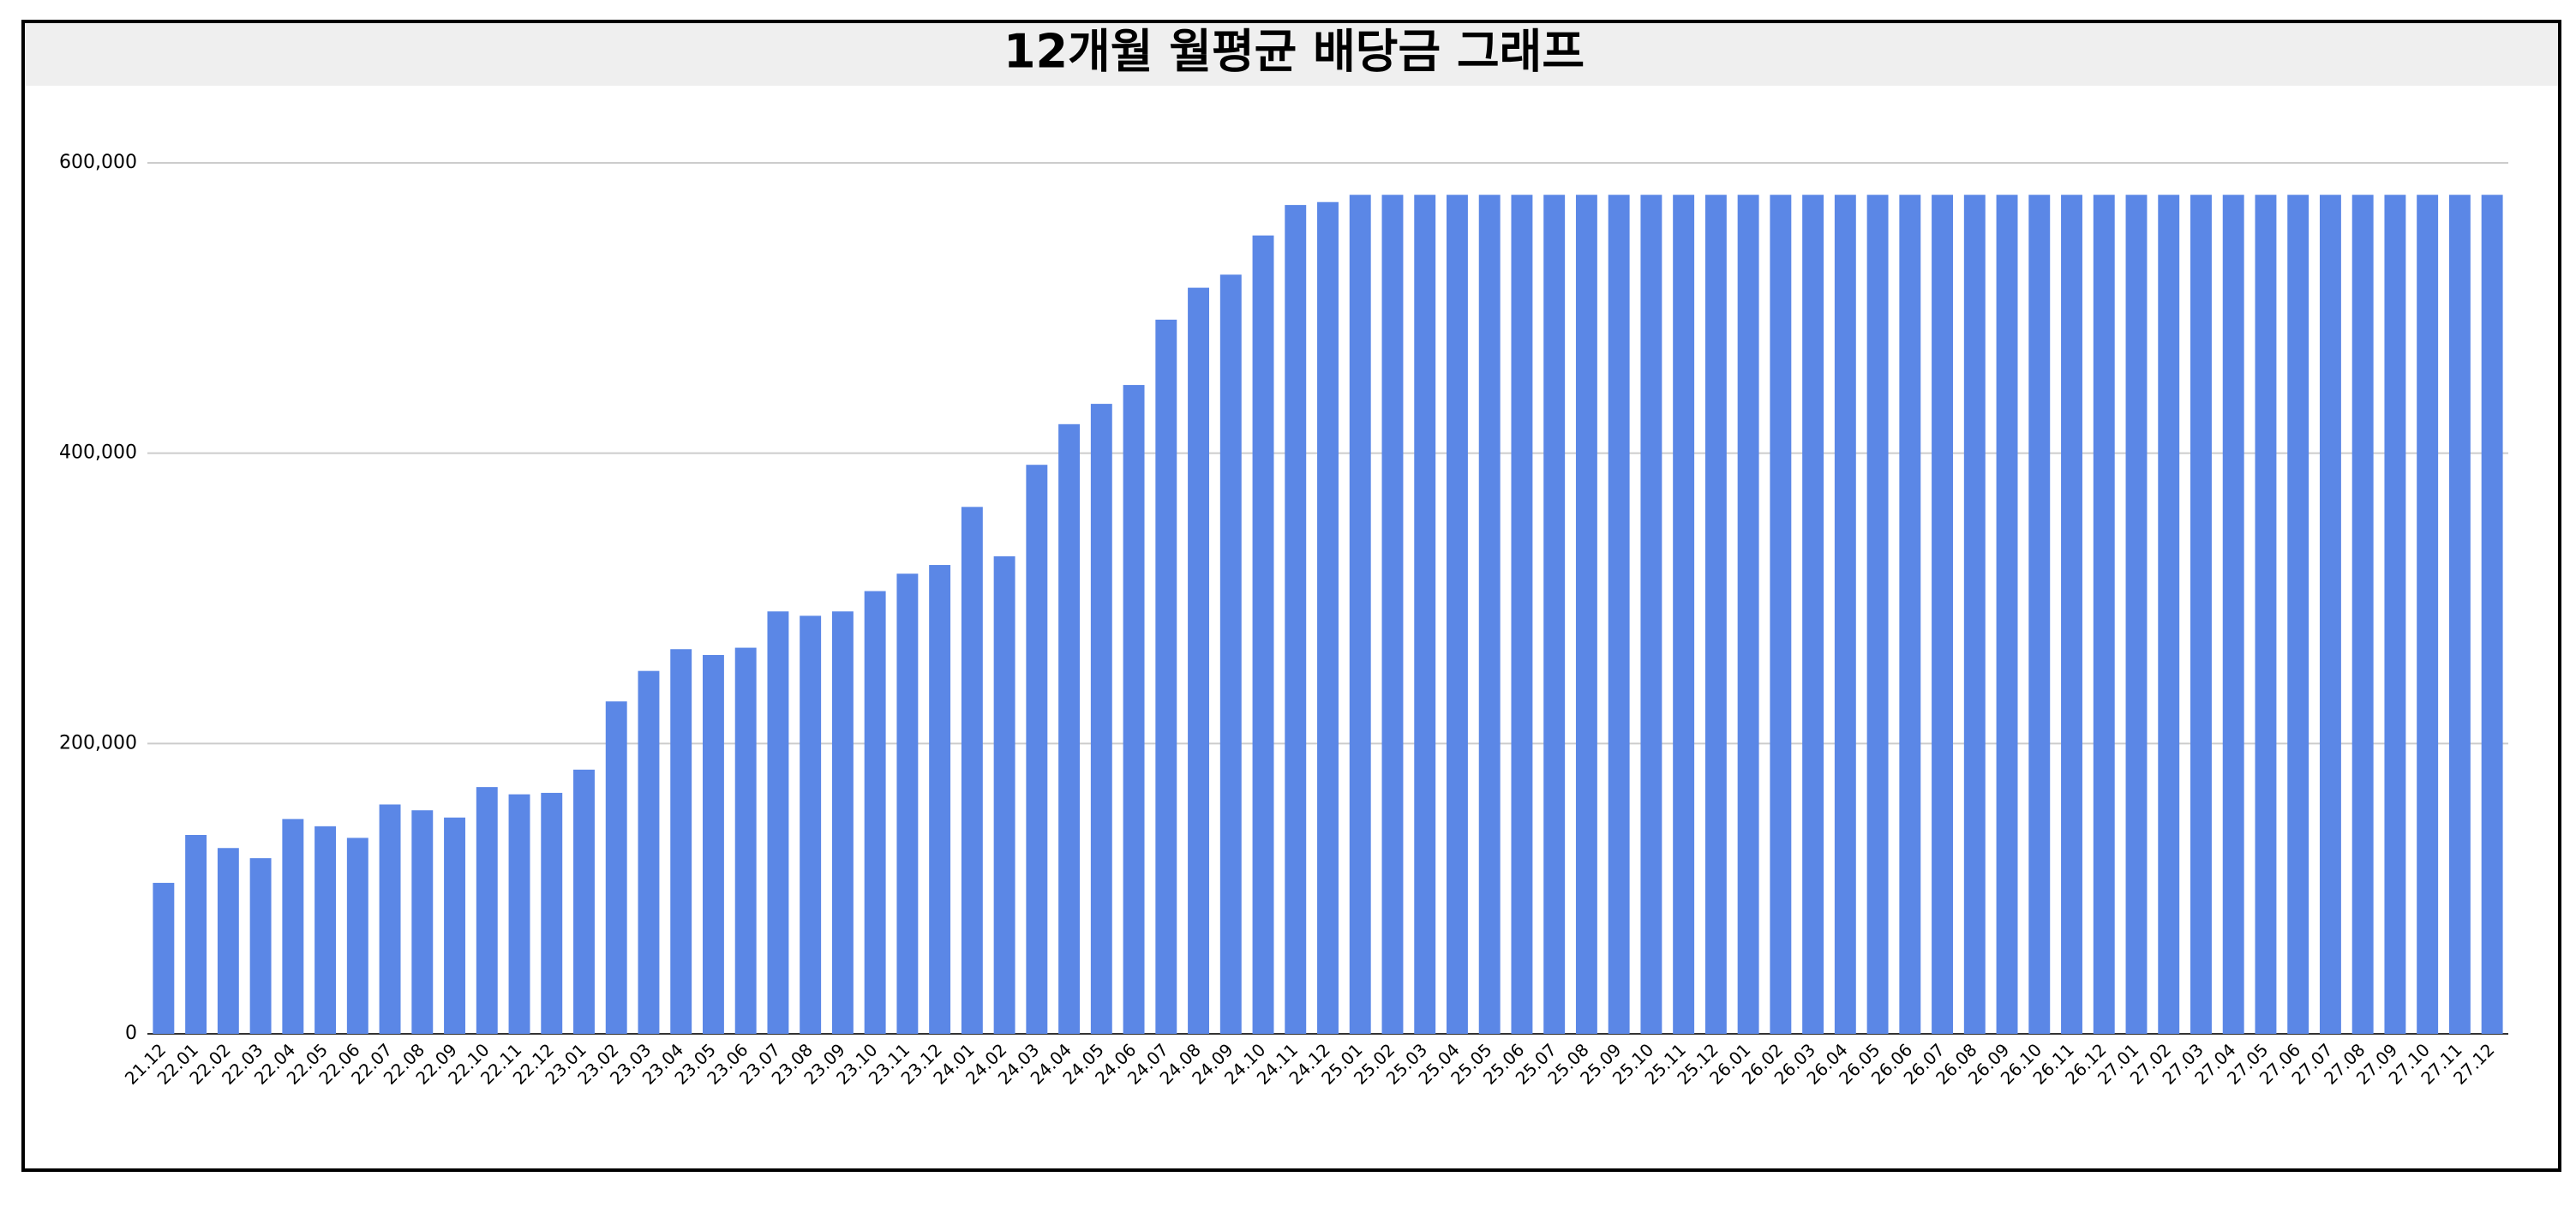 The width and height of the screenshot is (2576, 1207). I want to click on y-tick-label: 600,000, so click(98, 162).